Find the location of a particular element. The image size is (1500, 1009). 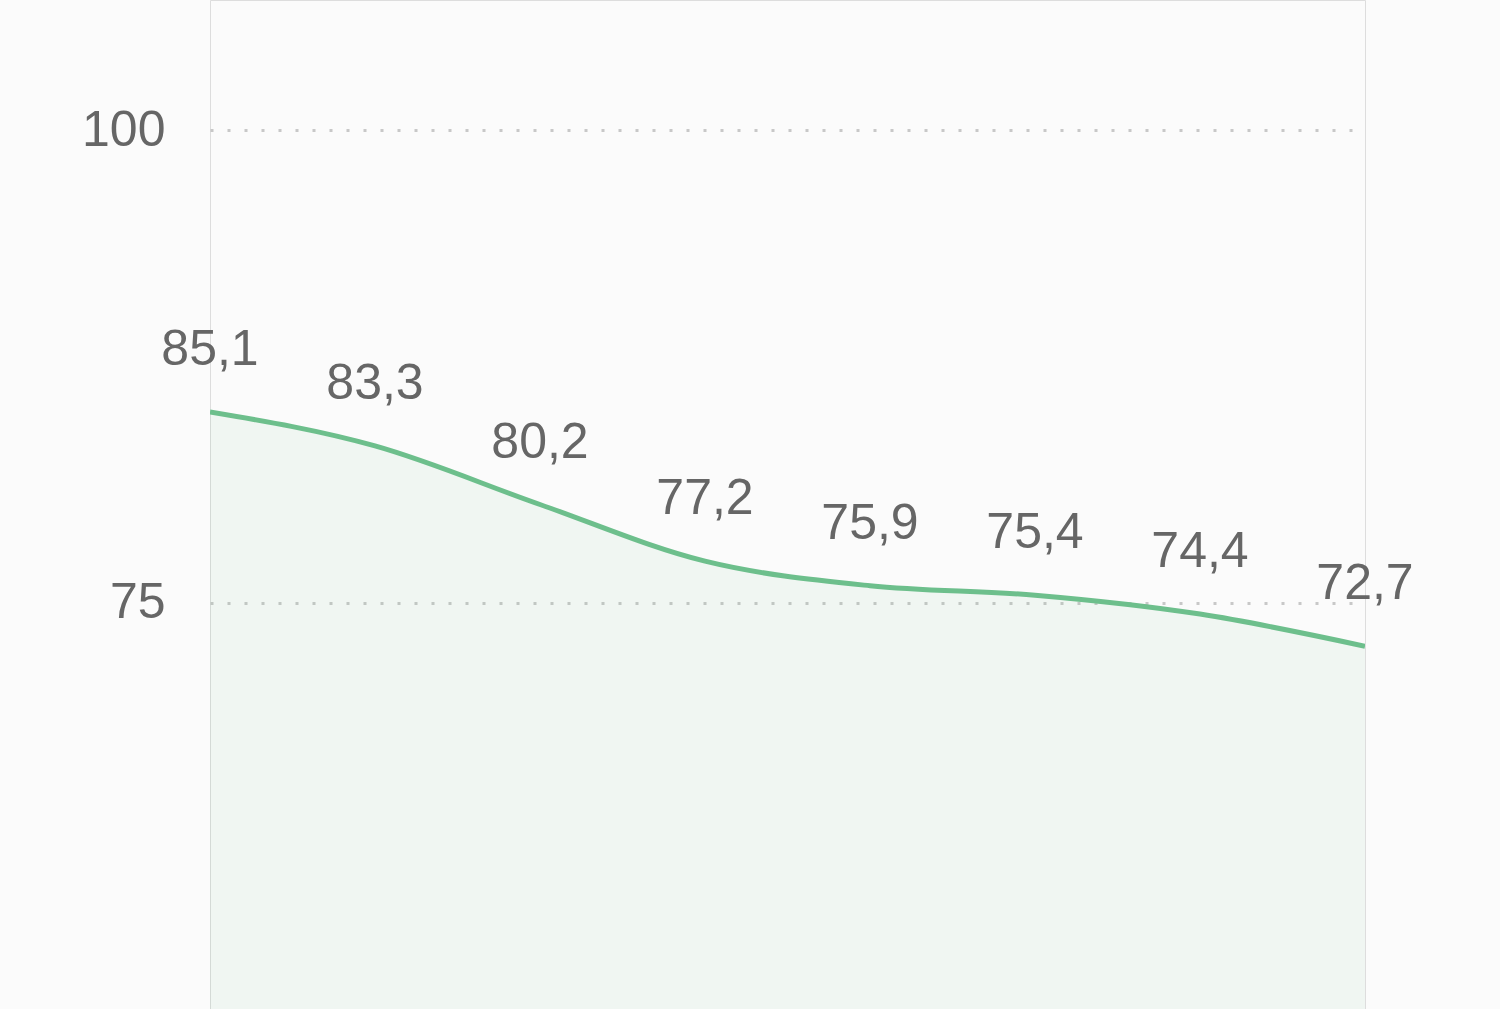

data-label: 72,7 is located at coordinates (1365, 582).